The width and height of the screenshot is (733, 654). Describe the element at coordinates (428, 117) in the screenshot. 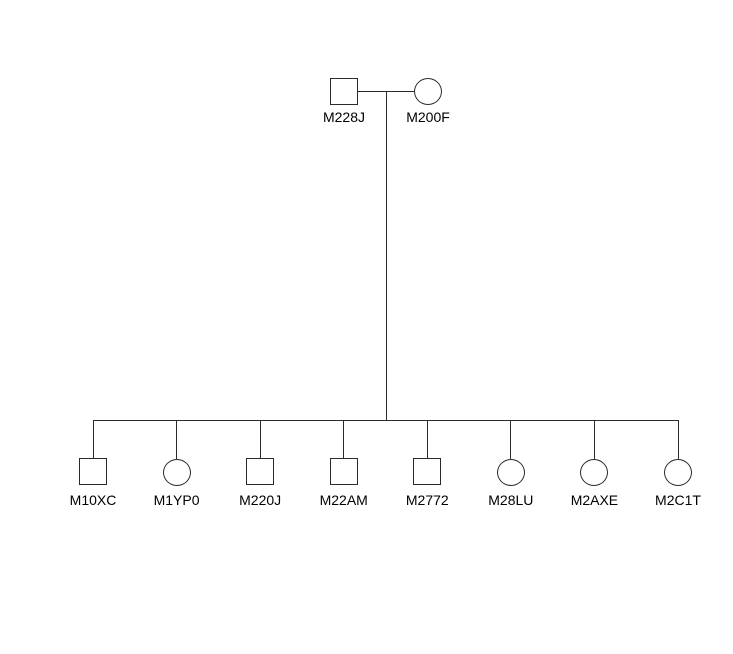

I see `person-label: M200F` at that location.